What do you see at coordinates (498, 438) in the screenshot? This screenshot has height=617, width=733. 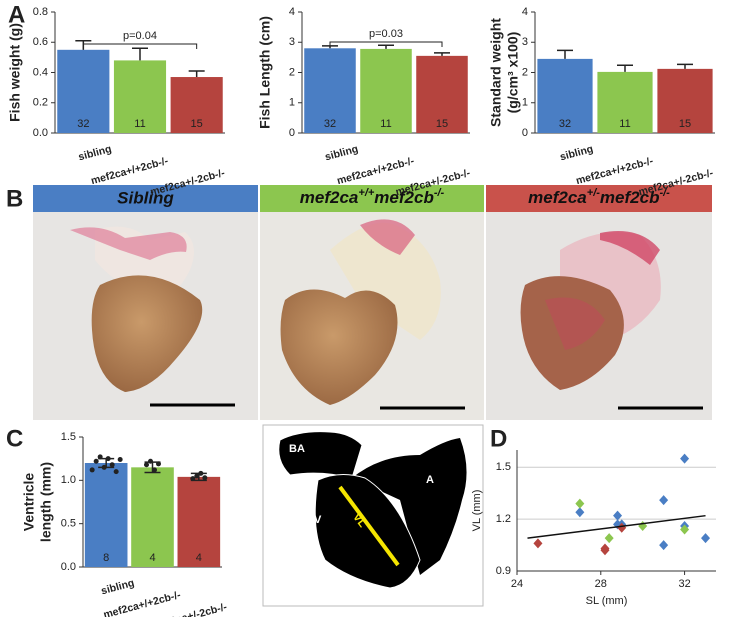 I see `panel-letter: D` at bounding box center [498, 438].